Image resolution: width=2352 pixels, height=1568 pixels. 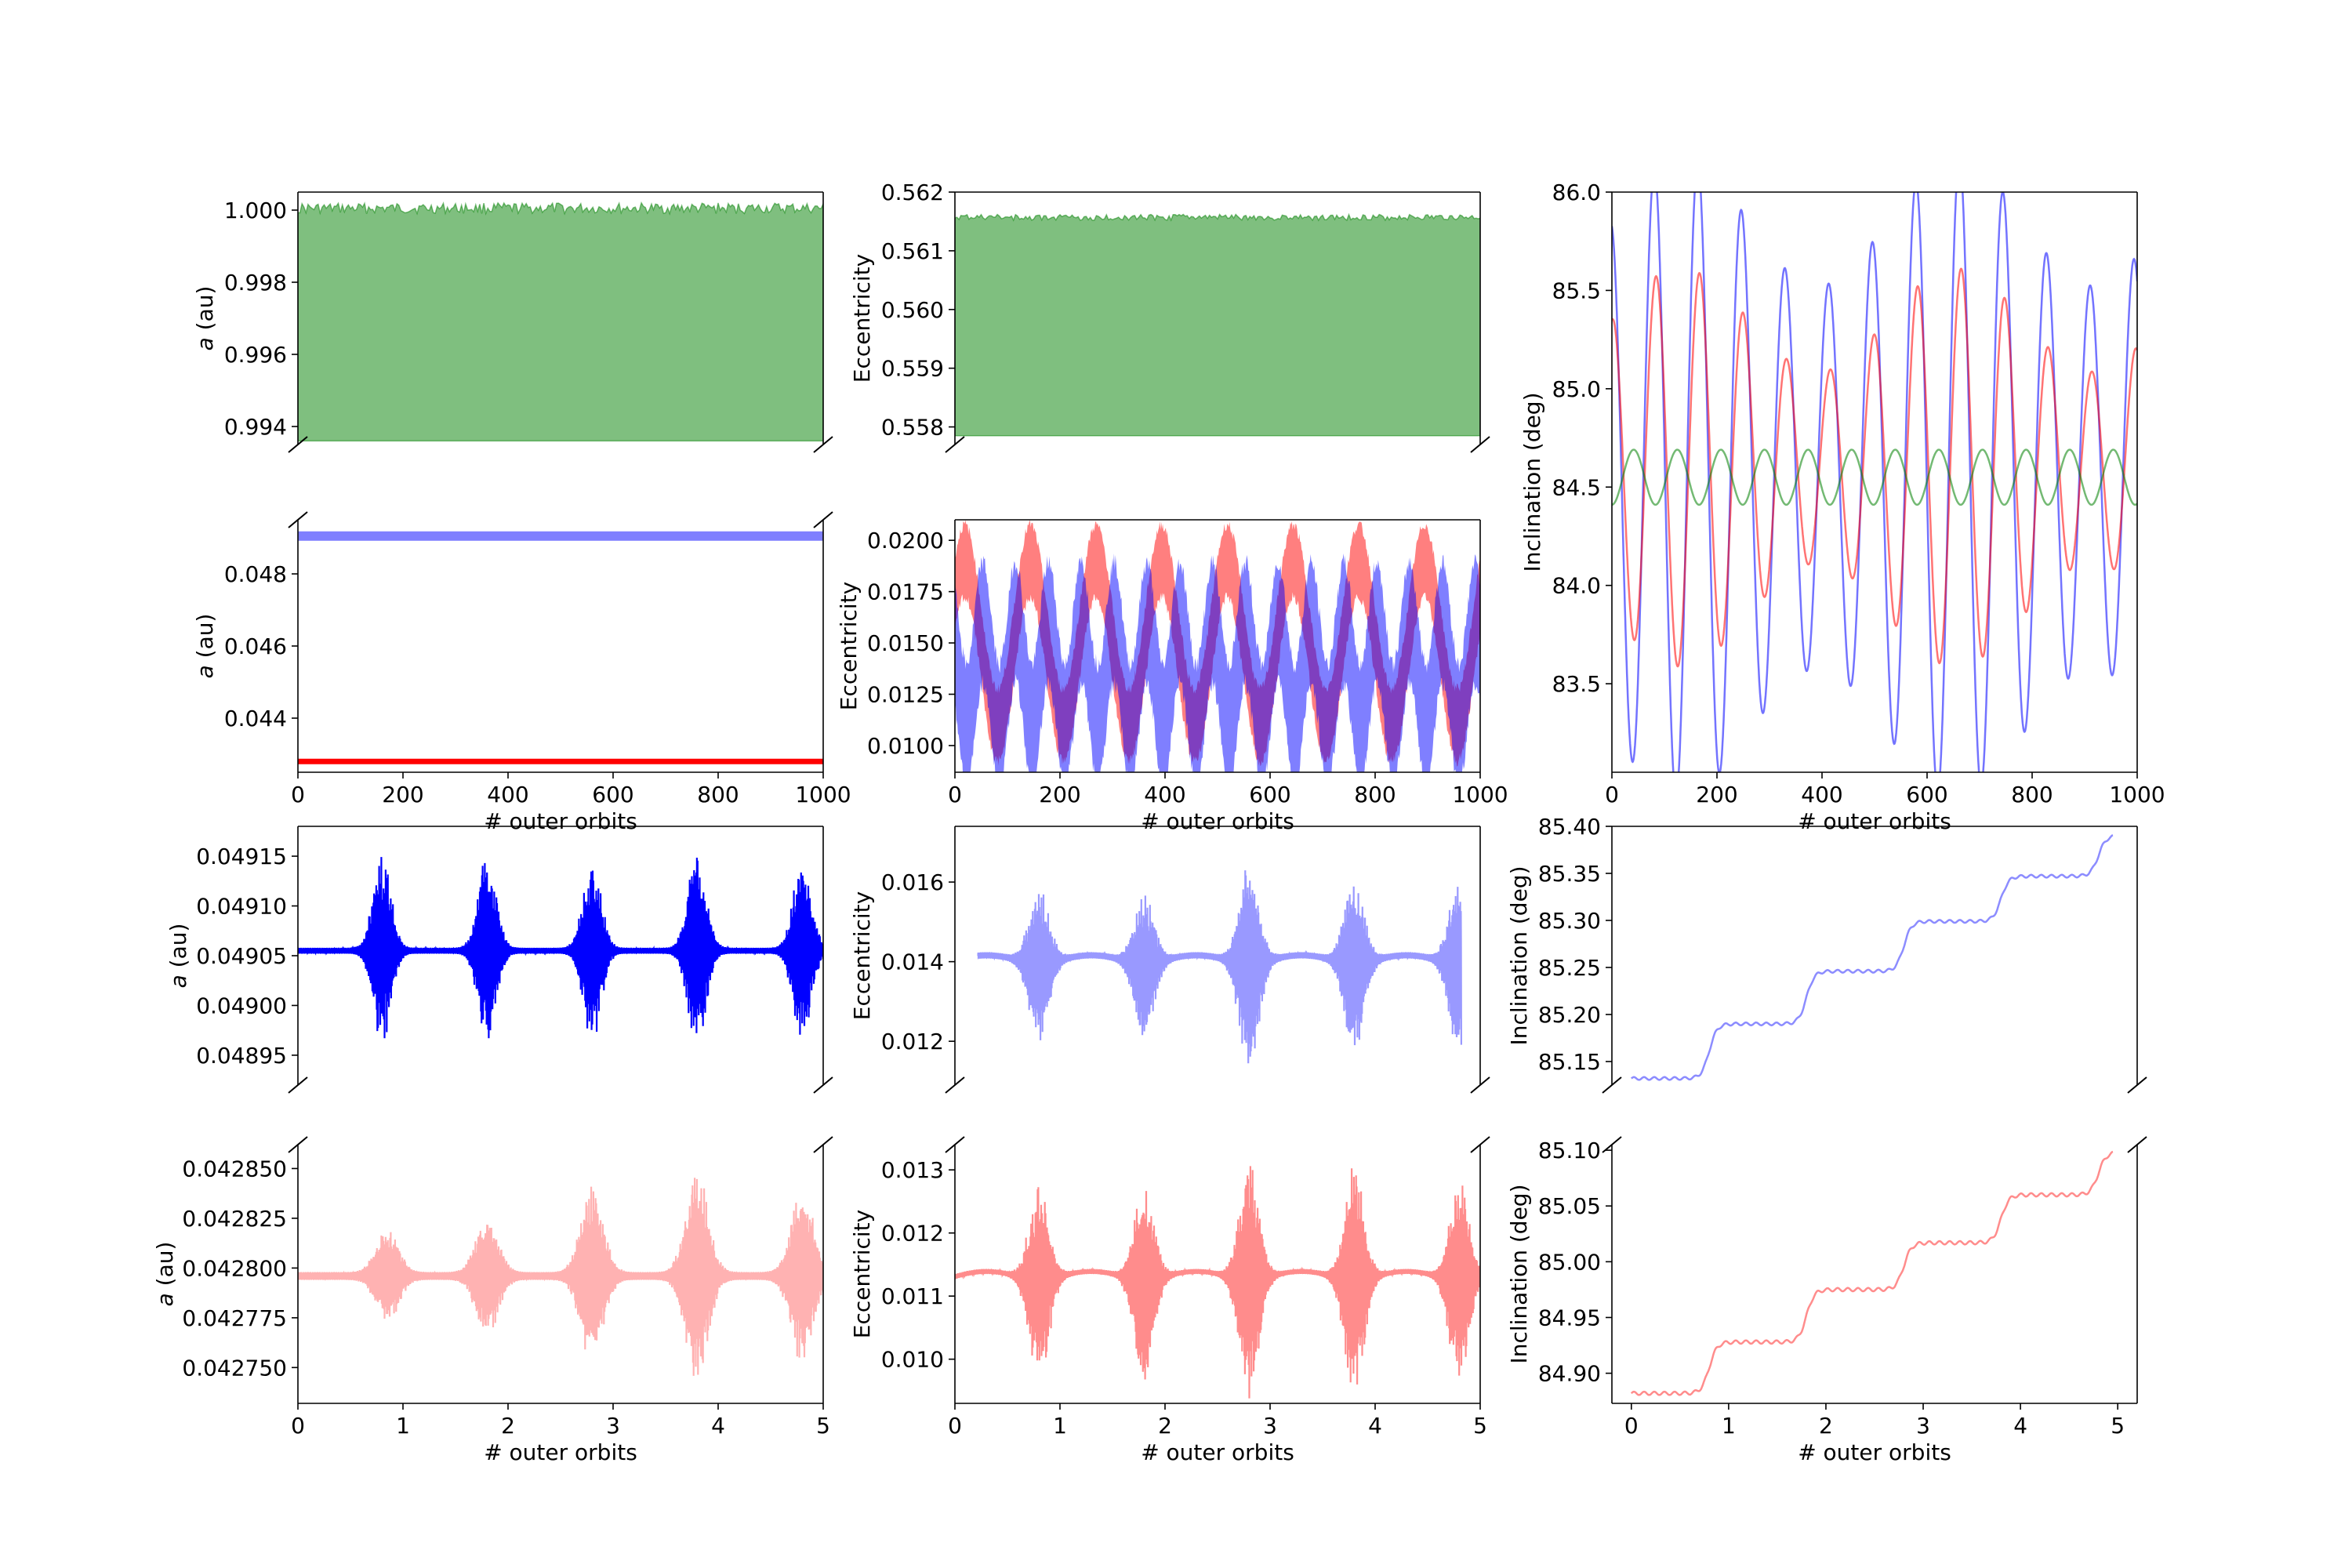 I want to click on y-tick-label: 0.561, so click(x=913, y=251).